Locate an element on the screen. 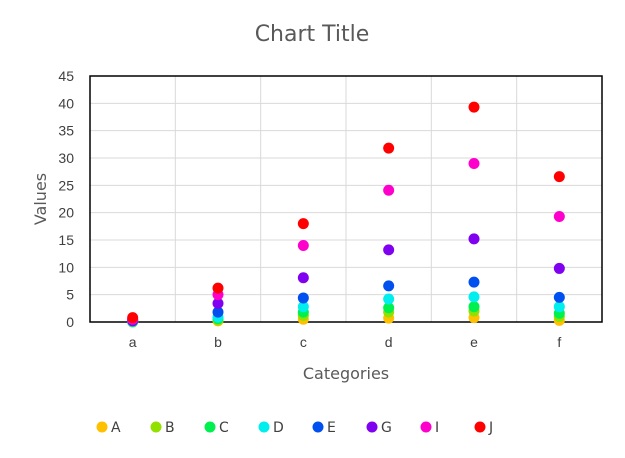 Image resolution: width=625 pixels, height=458 pixels. legend-item: D is located at coordinates (271, 428).